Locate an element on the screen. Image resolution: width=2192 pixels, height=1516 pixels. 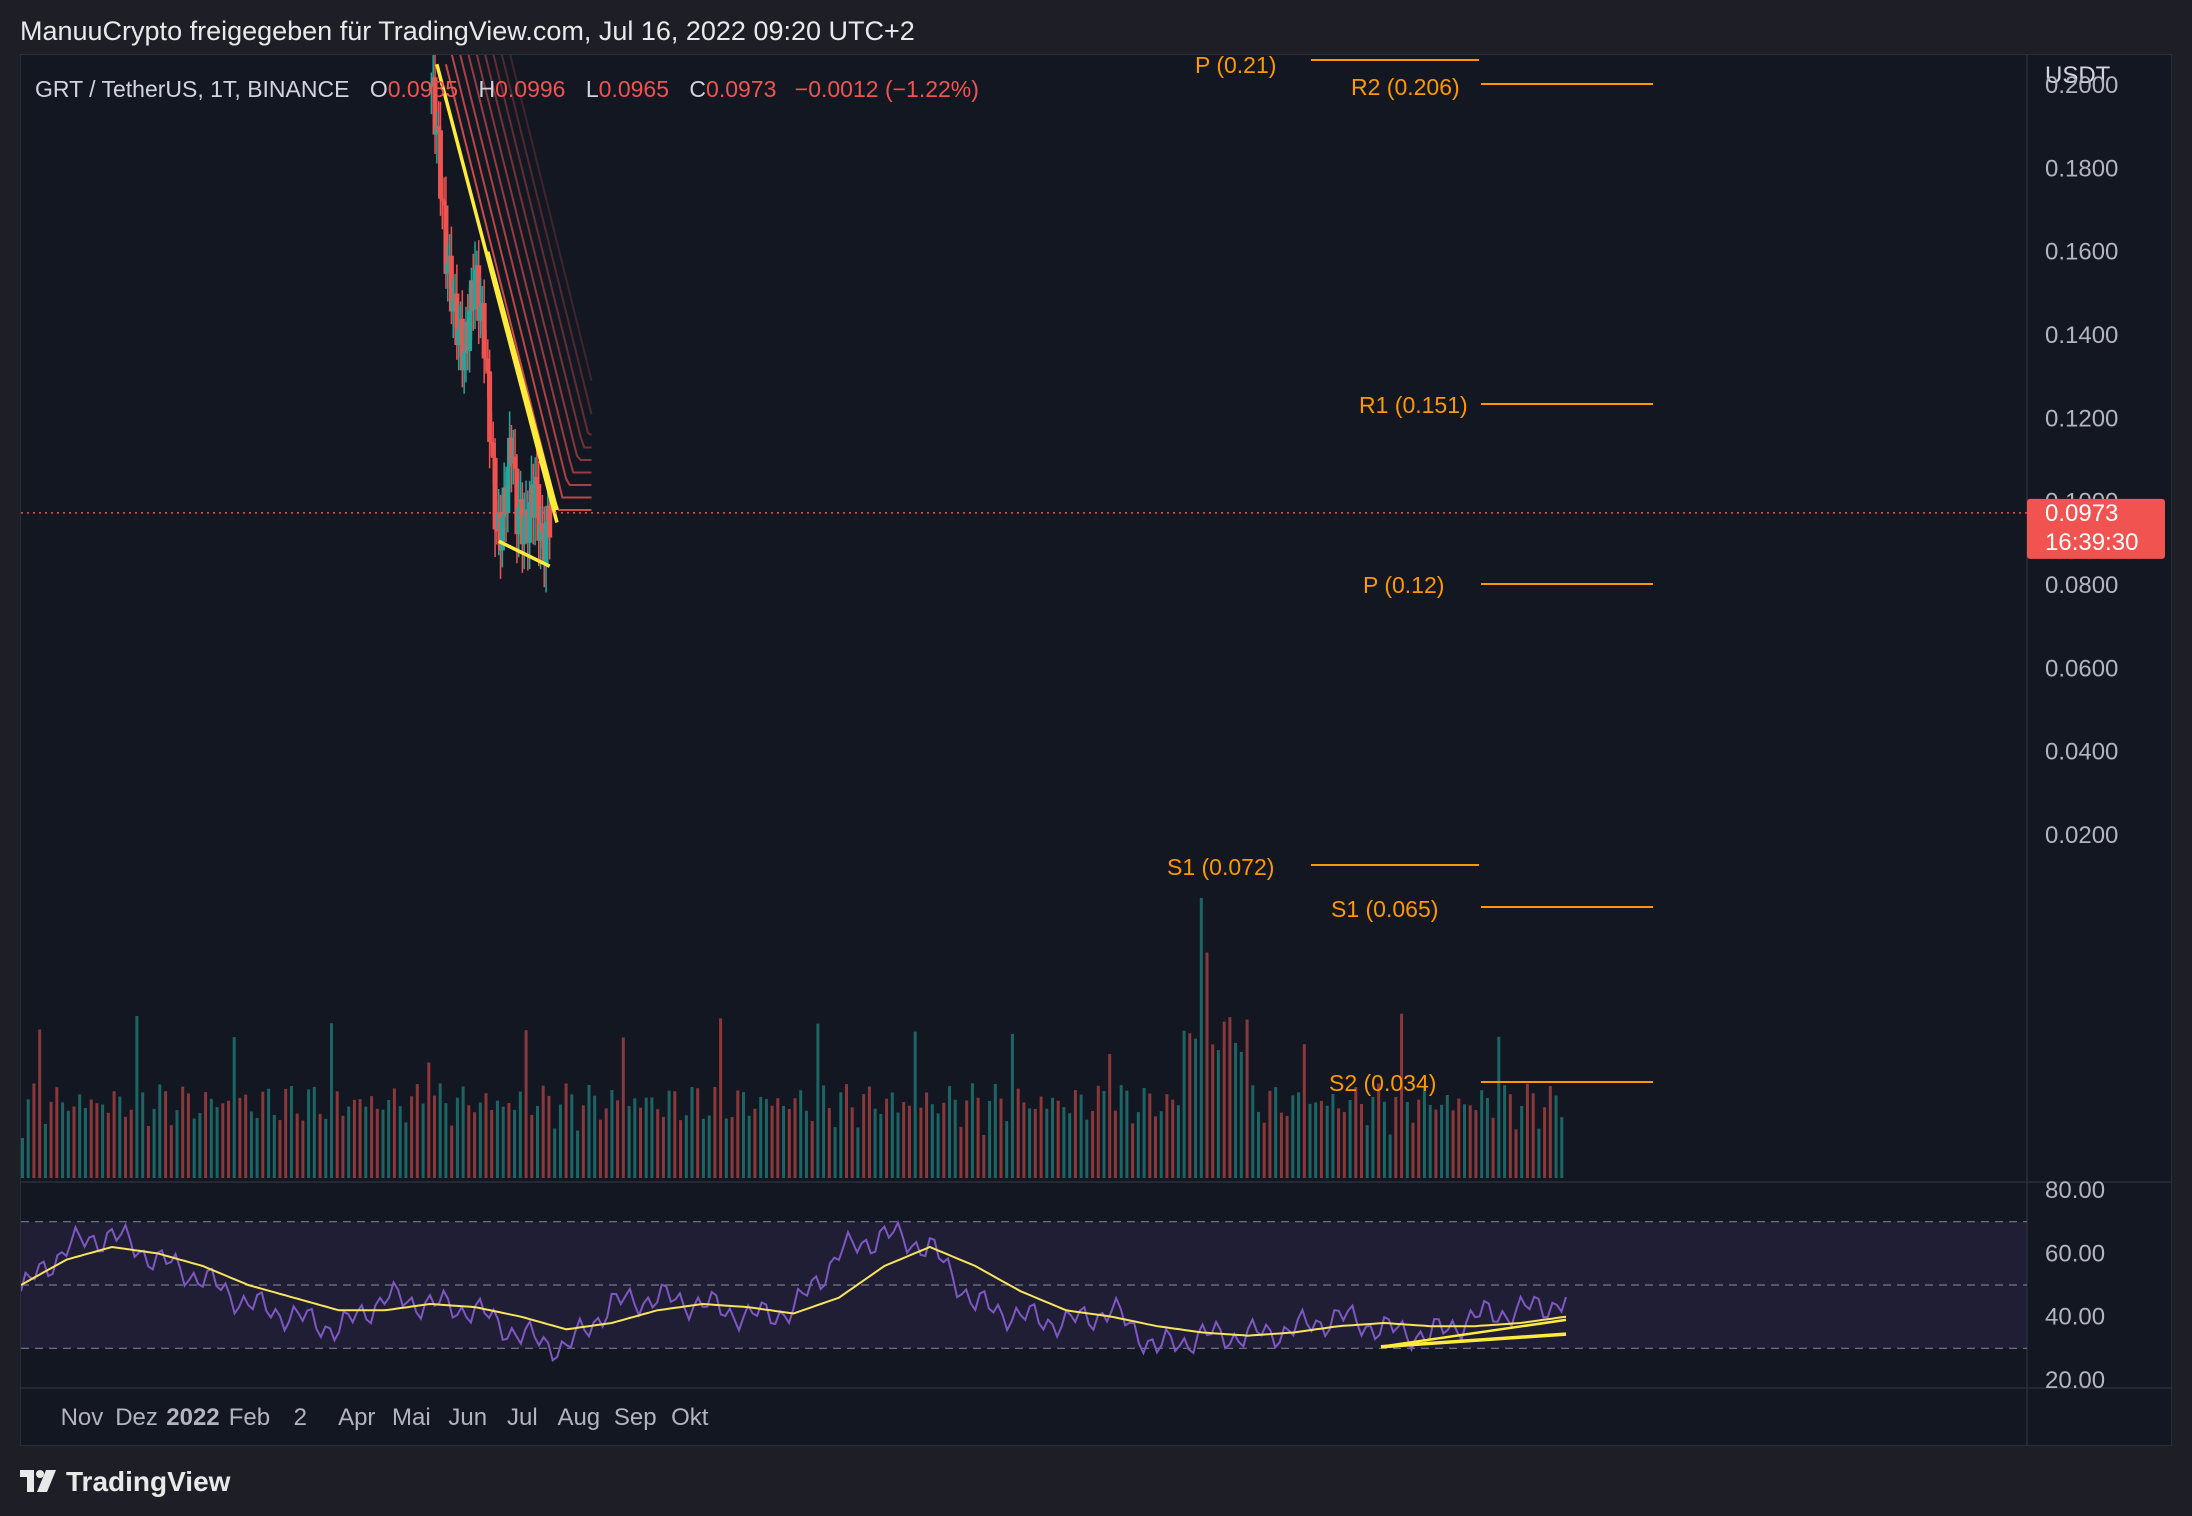
time-axis: Nov Dez 2022 Feb 2 Apr Mai Jun Jul Aug Sep Okt is located at coordinates (385, 1417).